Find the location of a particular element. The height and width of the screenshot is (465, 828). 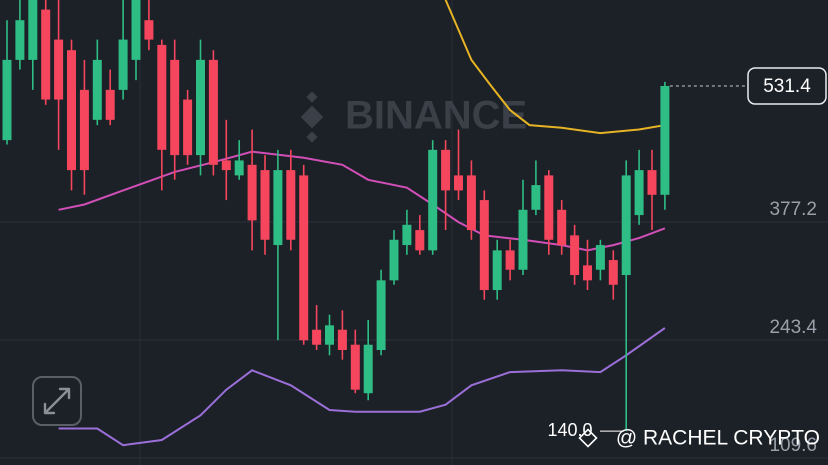

credit: @ RACHEL CRYPTO is located at coordinates (718, 438).